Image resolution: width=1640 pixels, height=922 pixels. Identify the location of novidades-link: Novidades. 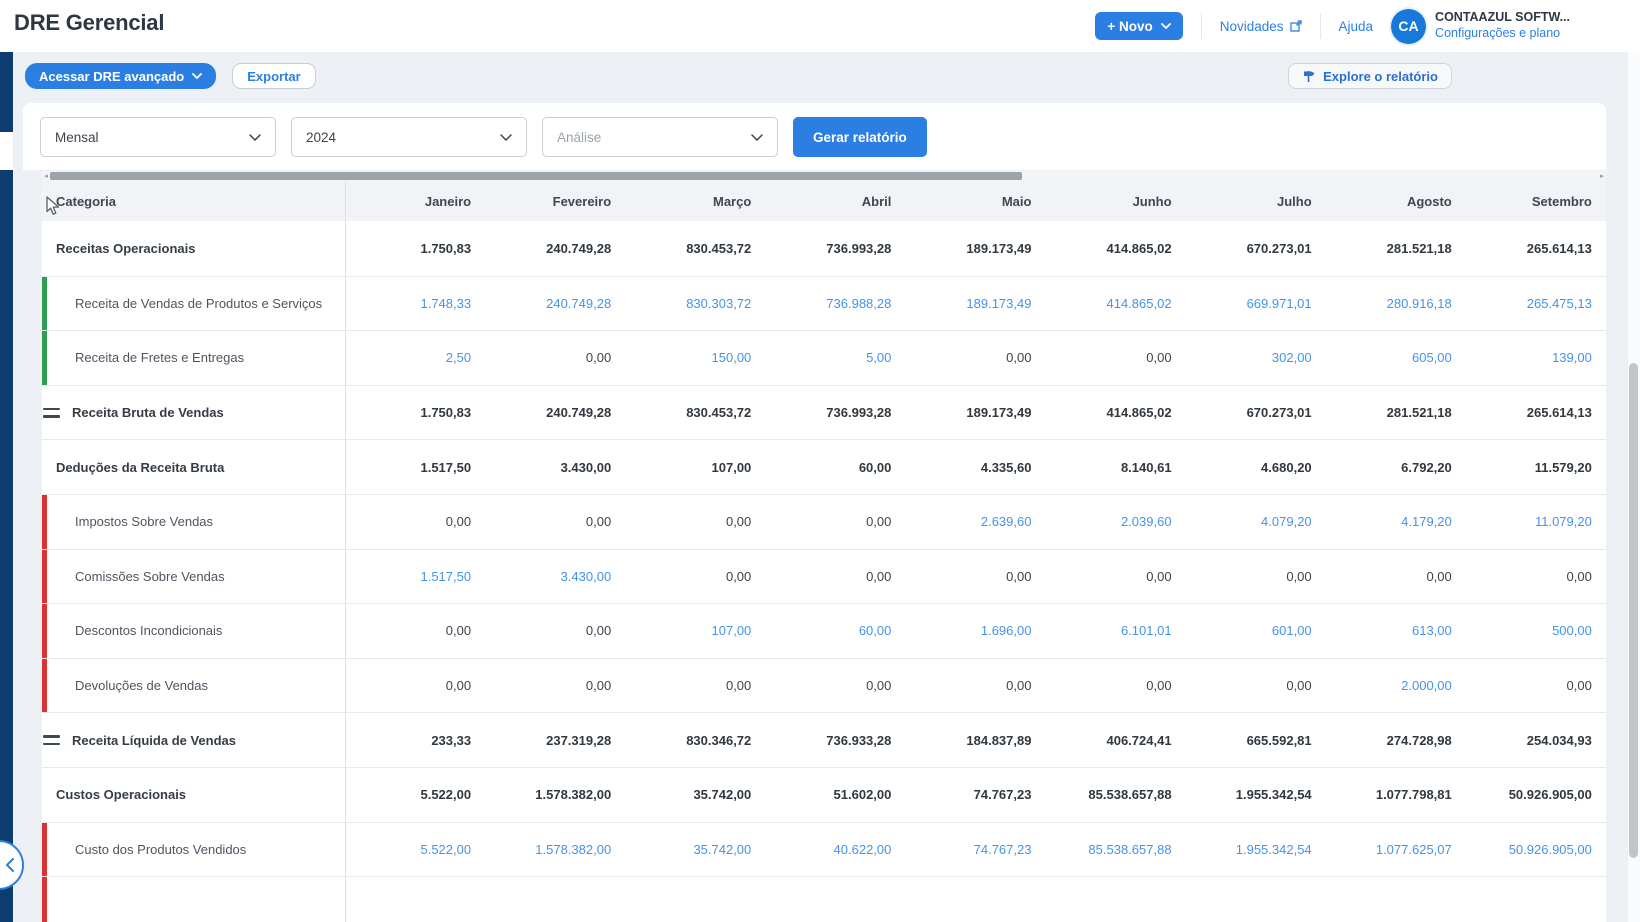
(1261, 26).